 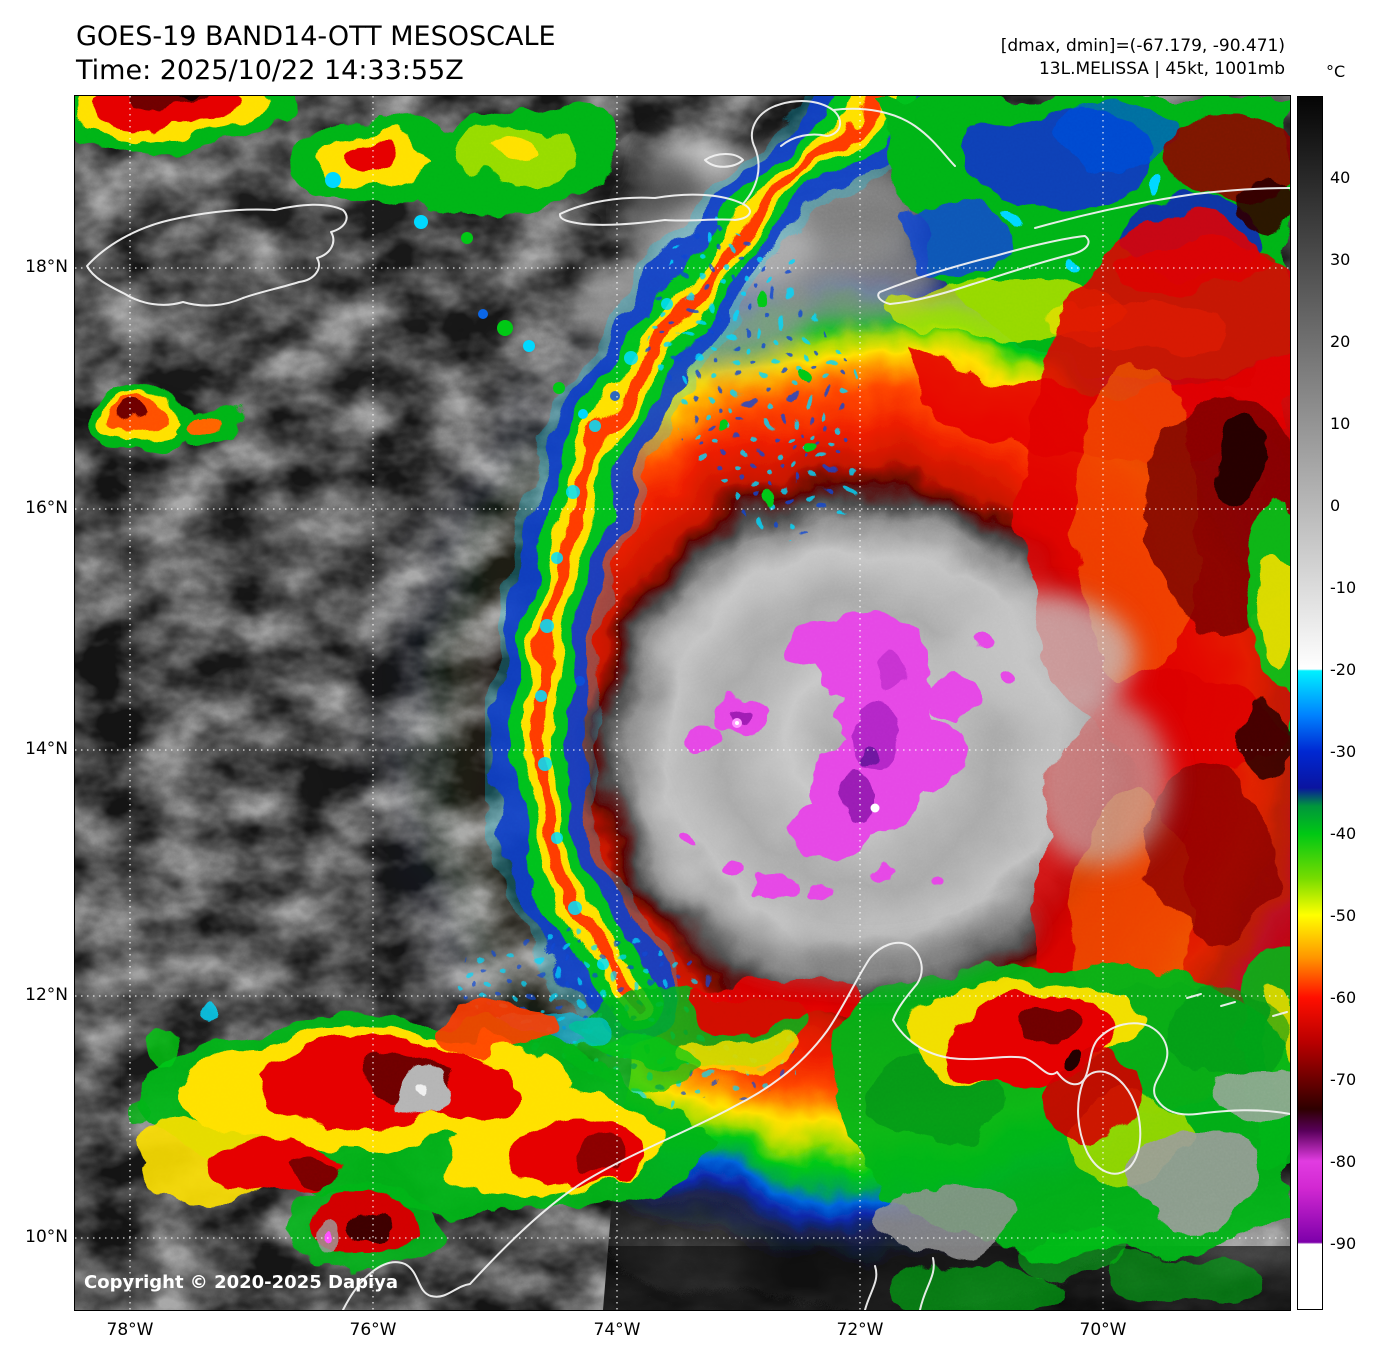 I want to click on storm-info: 13L.MELISSA | 45kt, 1001mb, so click(x=1161, y=69).